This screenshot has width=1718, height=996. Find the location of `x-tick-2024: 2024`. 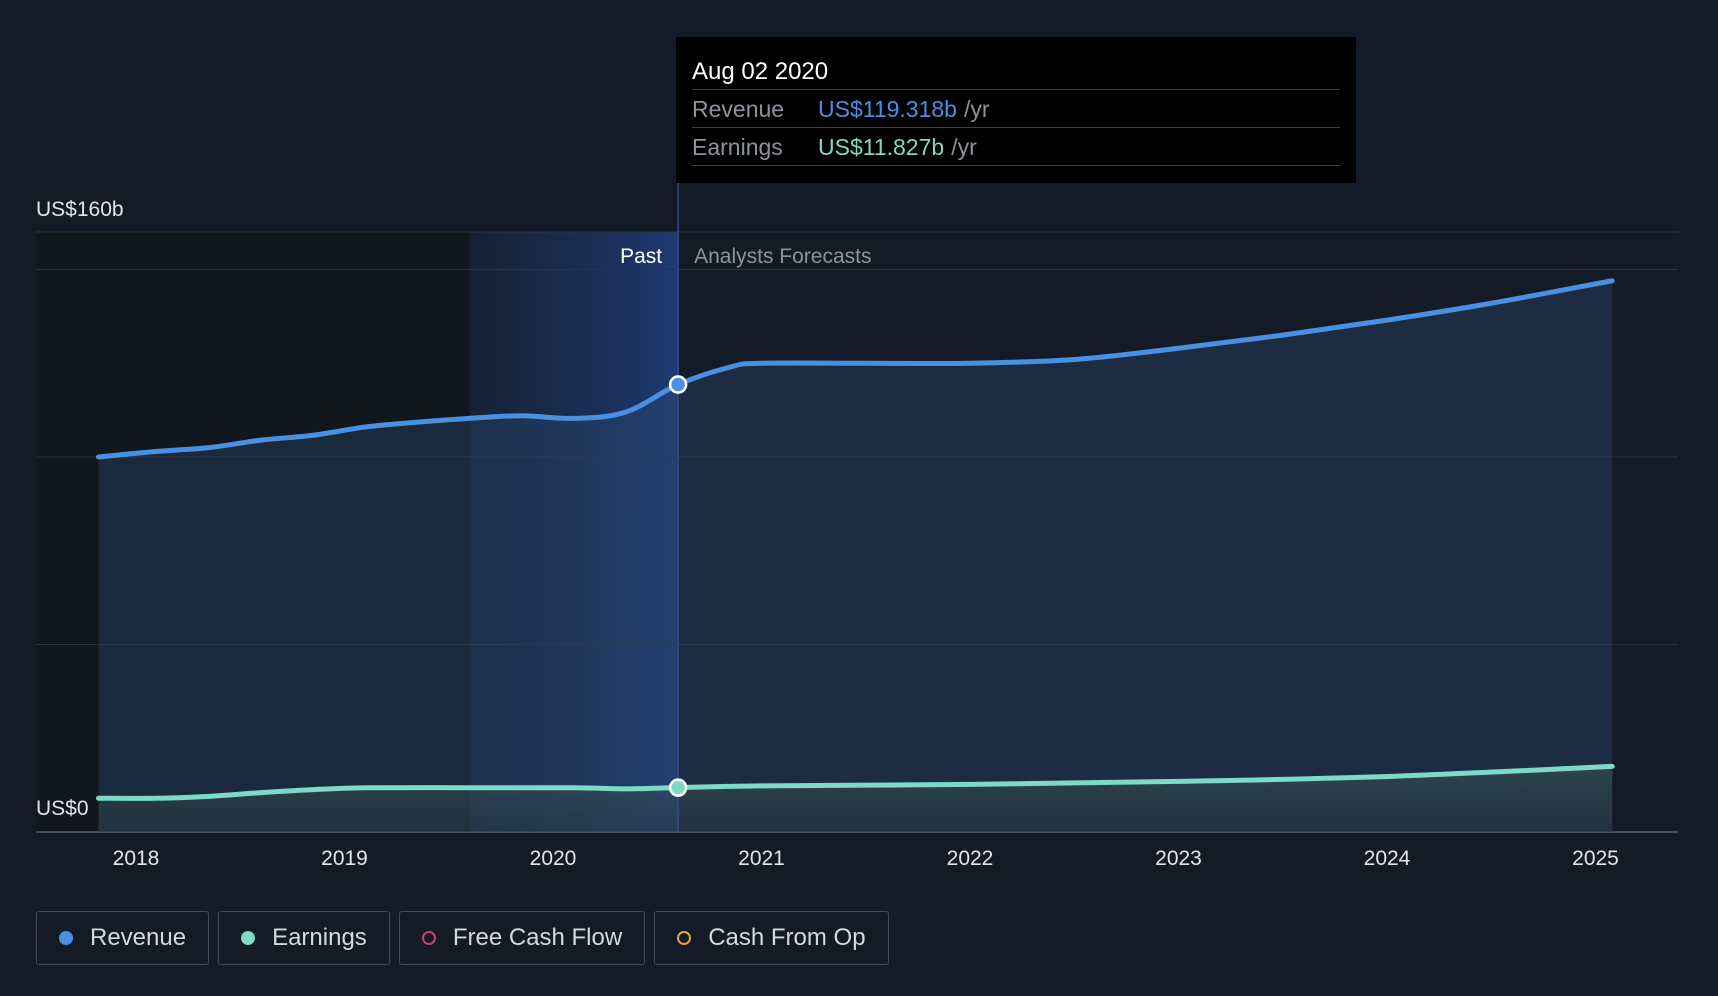

x-tick-2024: 2024 is located at coordinates (1387, 858).